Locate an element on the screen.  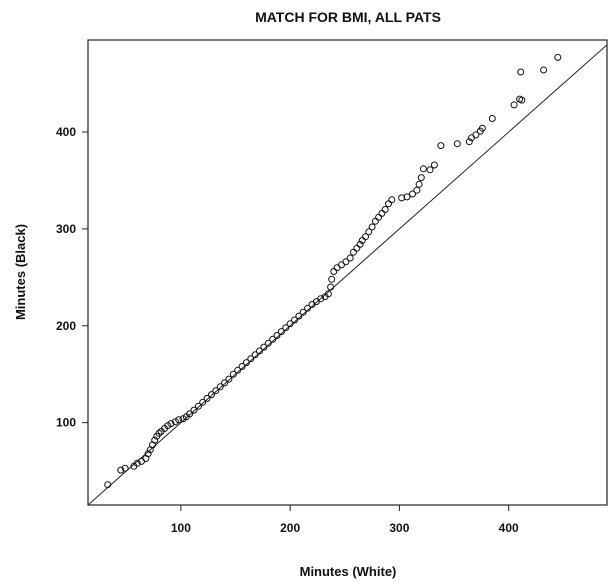
y-axis-title: Minutes (Black) is located at coordinates (20, 272).